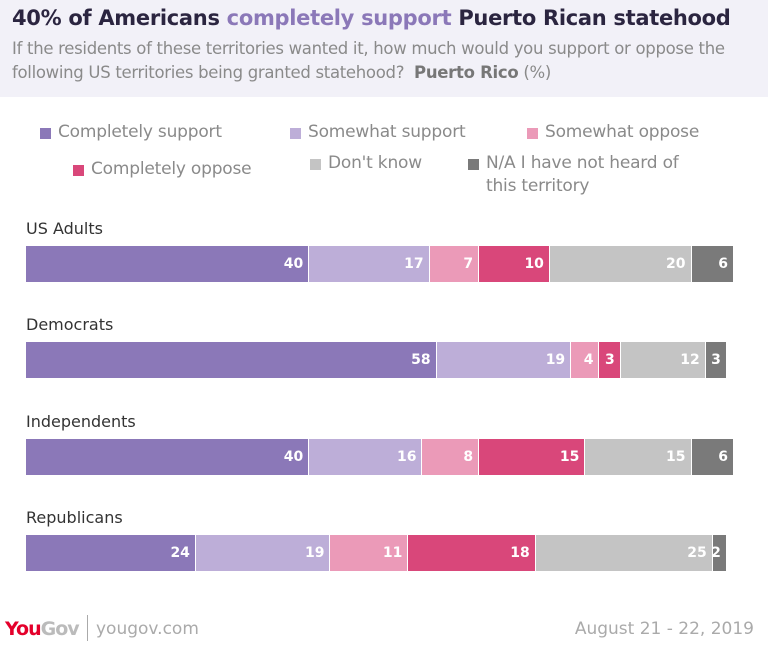 The image size is (768, 647). I want to click on data-label: 2, so click(716, 552).